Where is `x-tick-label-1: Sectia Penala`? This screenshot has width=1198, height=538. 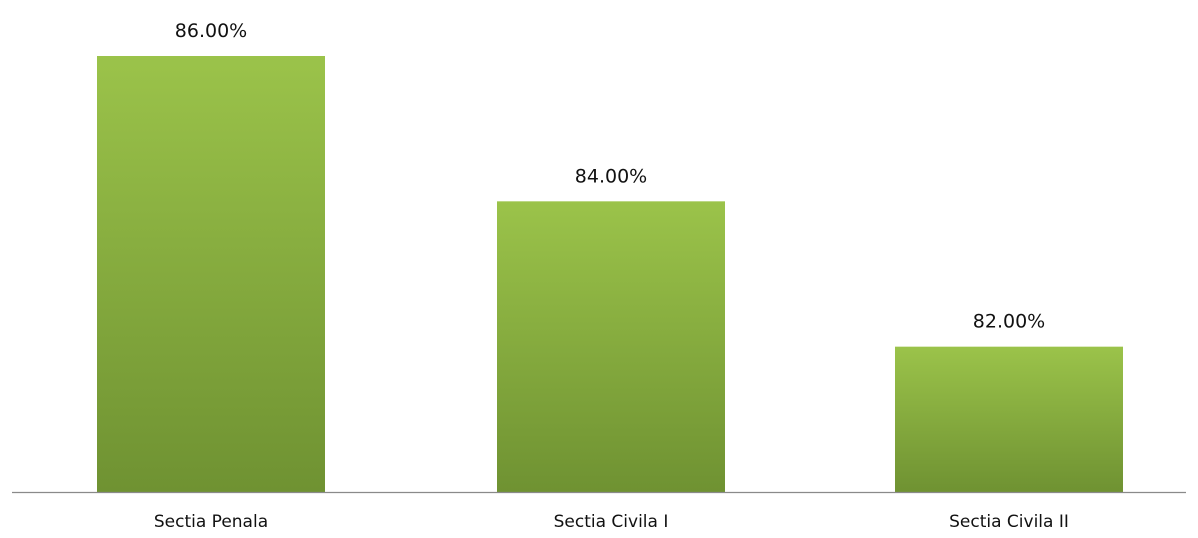
x-tick-label-1: Sectia Penala is located at coordinates (211, 522).